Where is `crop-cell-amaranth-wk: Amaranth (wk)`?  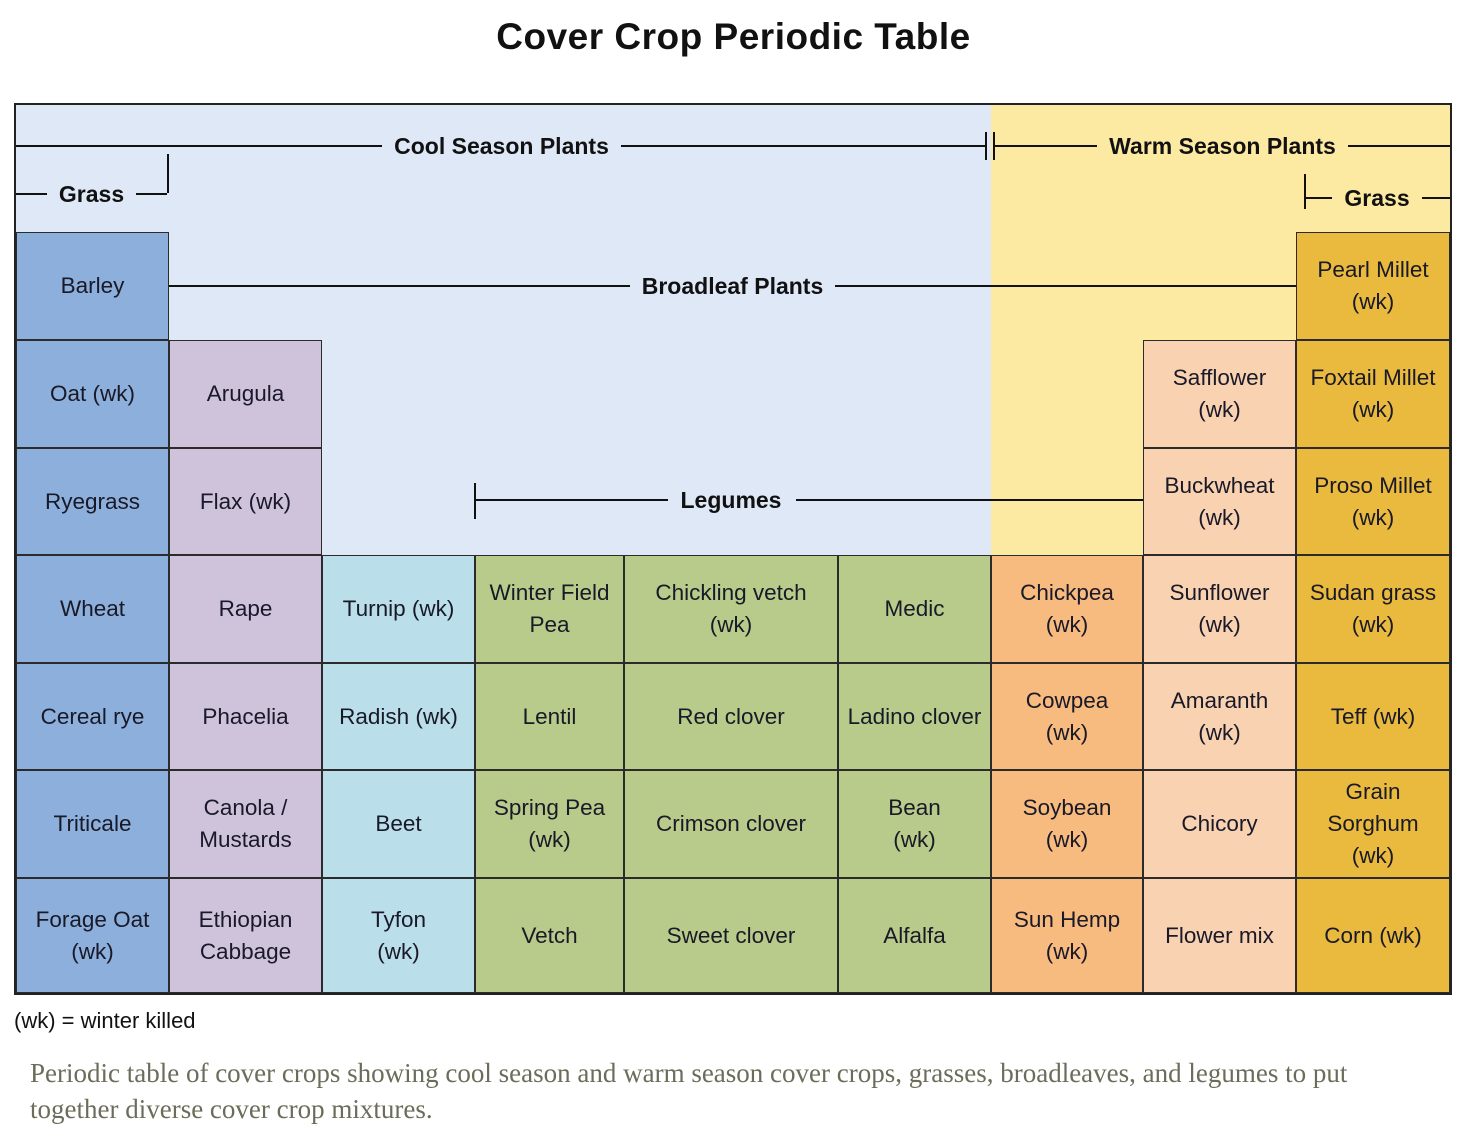
crop-cell-amaranth-wk: Amaranth (wk) is located at coordinates (1219, 716).